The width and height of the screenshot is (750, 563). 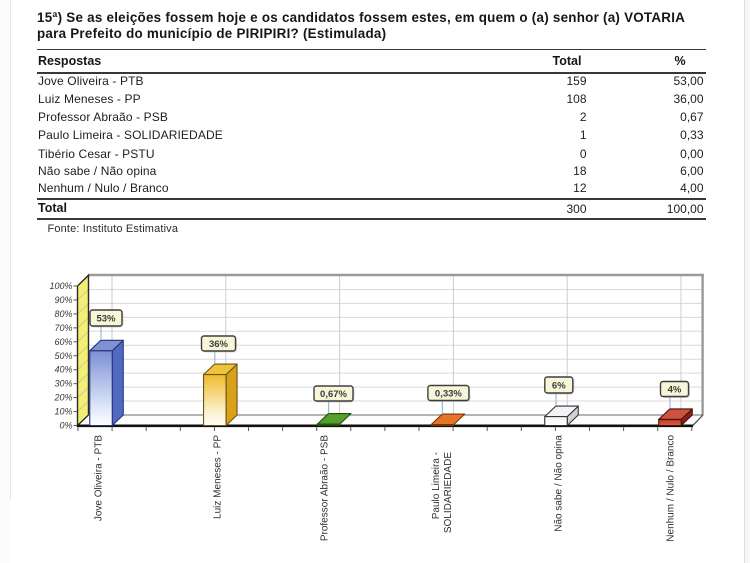 What do you see at coordinates (558, 483) in the screenshot?
I see `svg-text: Não sabe / Não opina` at bounding box center [558, 483].